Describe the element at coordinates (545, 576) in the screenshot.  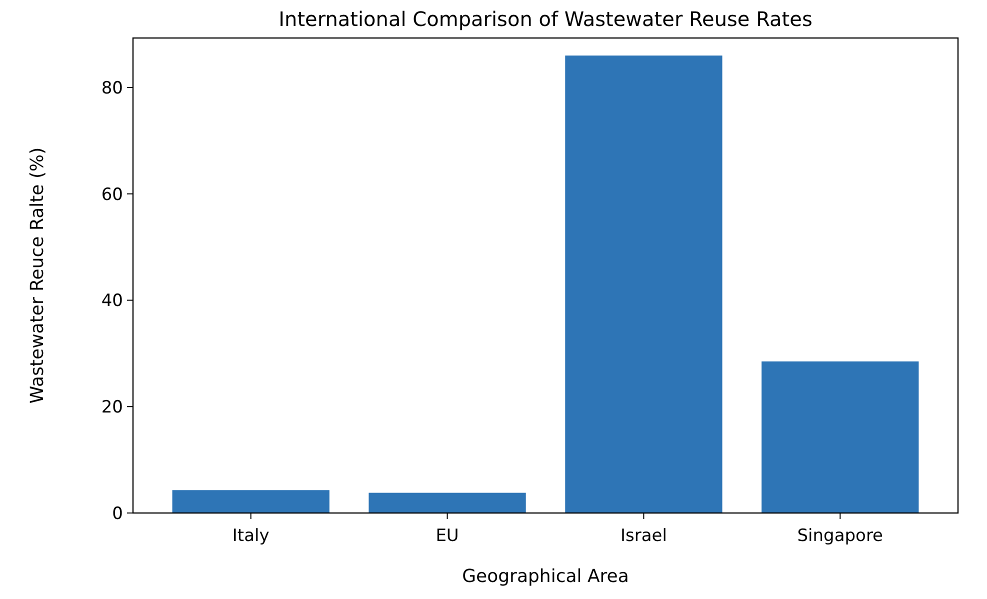
I see `x-axis-title: Geographical Area` at that location.